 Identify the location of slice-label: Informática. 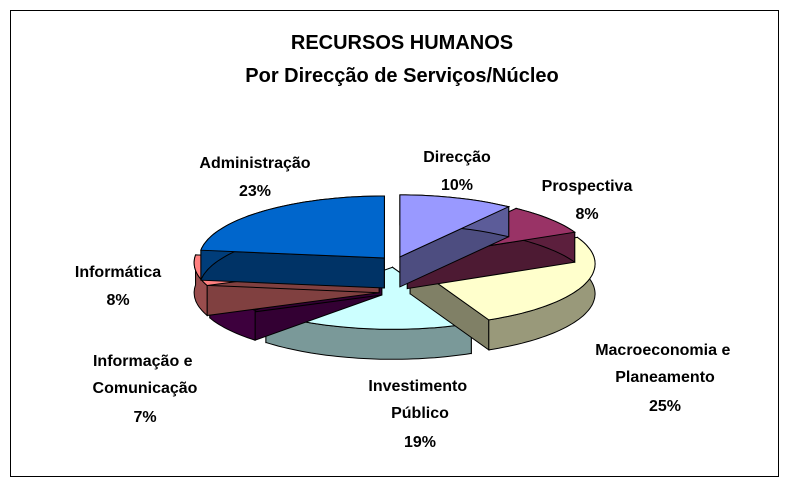
(118, 272).